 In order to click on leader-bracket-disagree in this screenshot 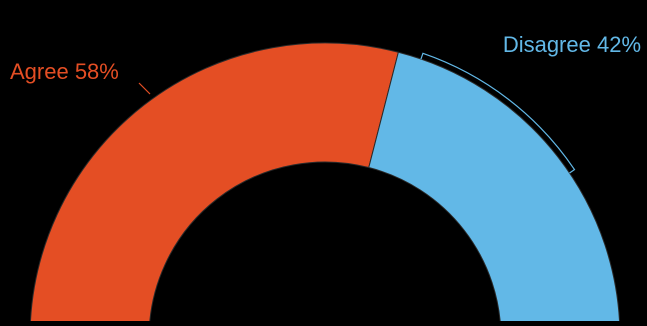, I will do `click(498, 113)`.